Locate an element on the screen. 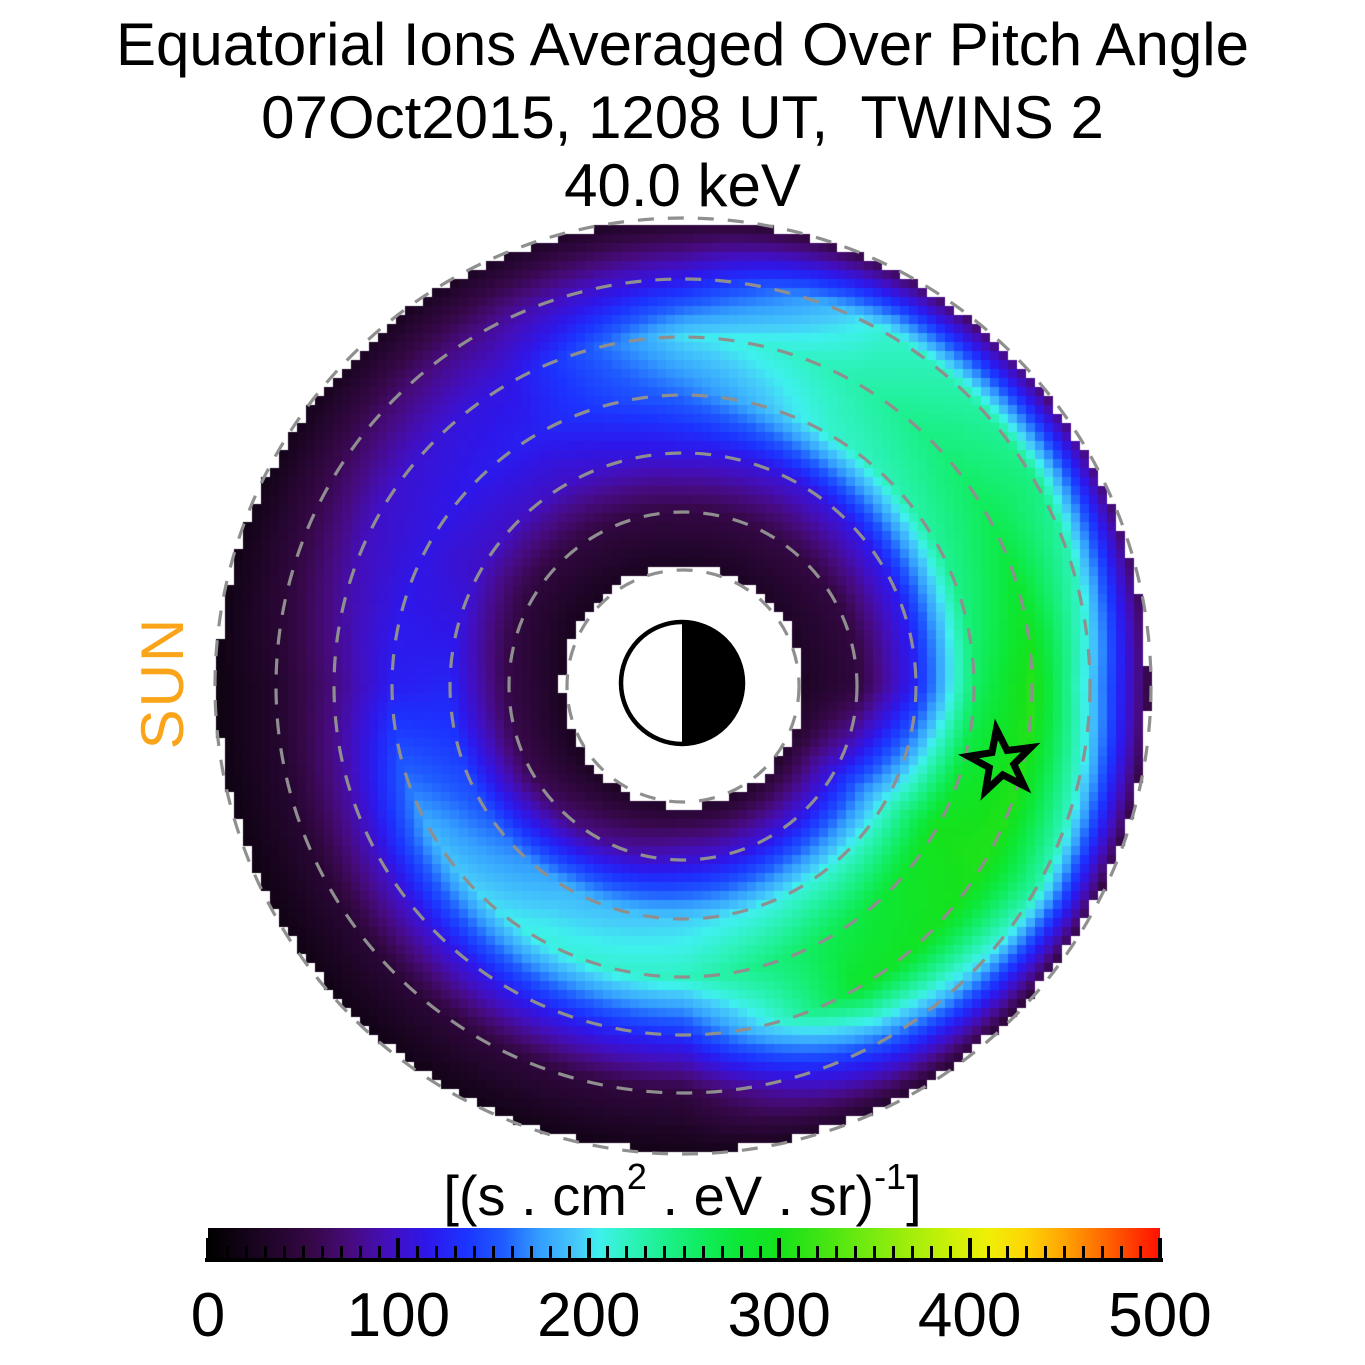 The height and width of the screenshot is (1365, 1365). earth-symbol is located at coordinates (682, 683).